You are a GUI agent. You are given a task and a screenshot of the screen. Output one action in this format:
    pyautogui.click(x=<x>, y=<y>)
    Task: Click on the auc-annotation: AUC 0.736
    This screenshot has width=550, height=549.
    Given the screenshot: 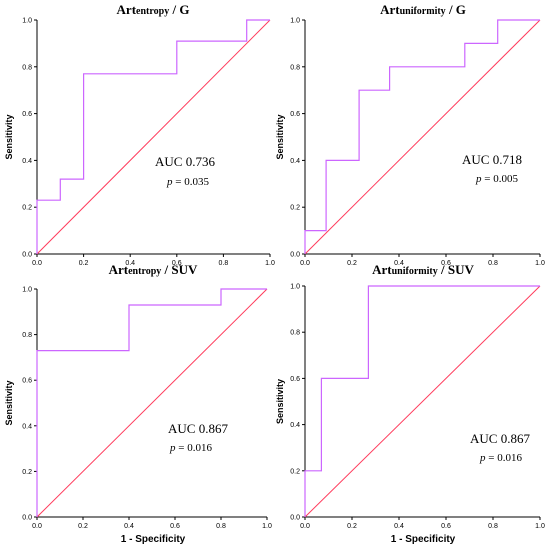 What is the action you would take?
    pyautogui.click(x=185, y=161)
    